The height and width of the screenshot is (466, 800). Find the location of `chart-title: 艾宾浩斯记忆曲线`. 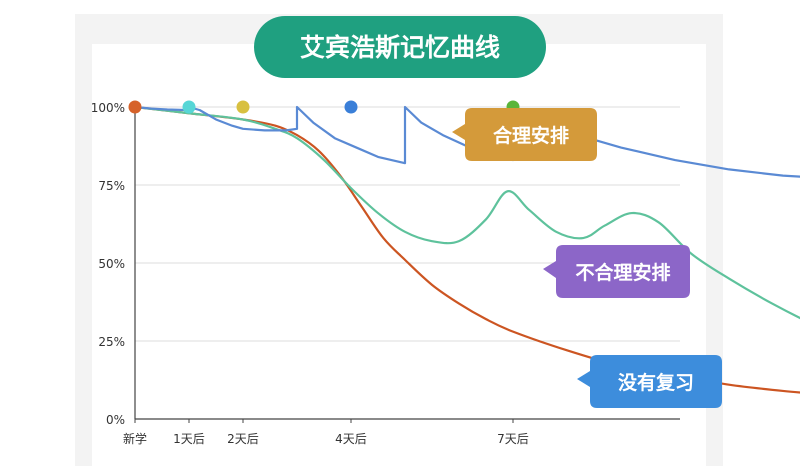

chart-title: 艾宾浩斯记忆曲线 is located at coordinates (400, 47).